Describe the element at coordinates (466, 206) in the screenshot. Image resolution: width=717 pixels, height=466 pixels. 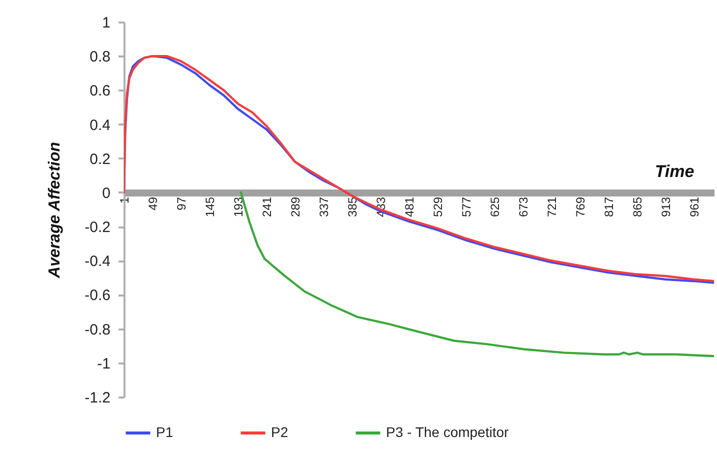
I see `x-tick-label: 577` at that location.